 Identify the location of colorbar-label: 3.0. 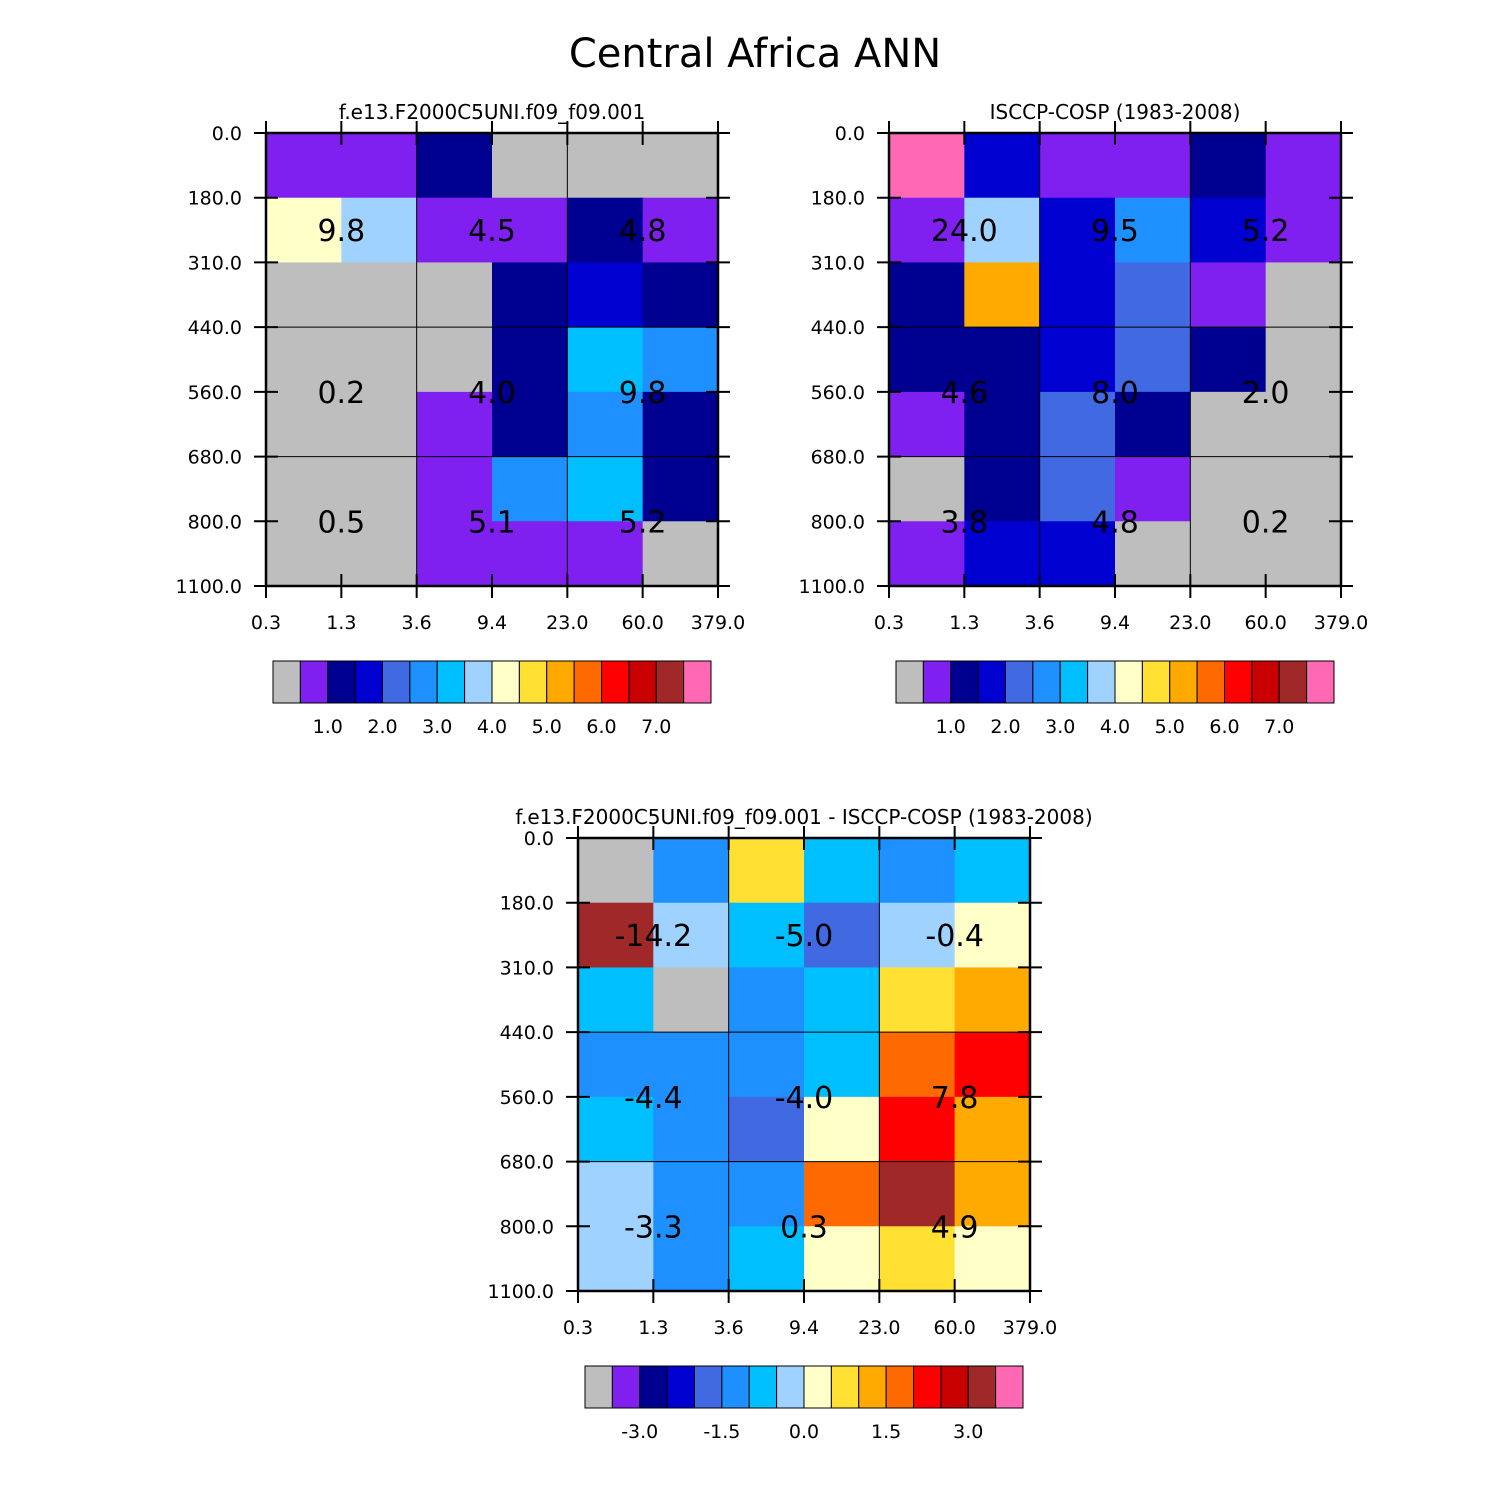
(968, 1432).